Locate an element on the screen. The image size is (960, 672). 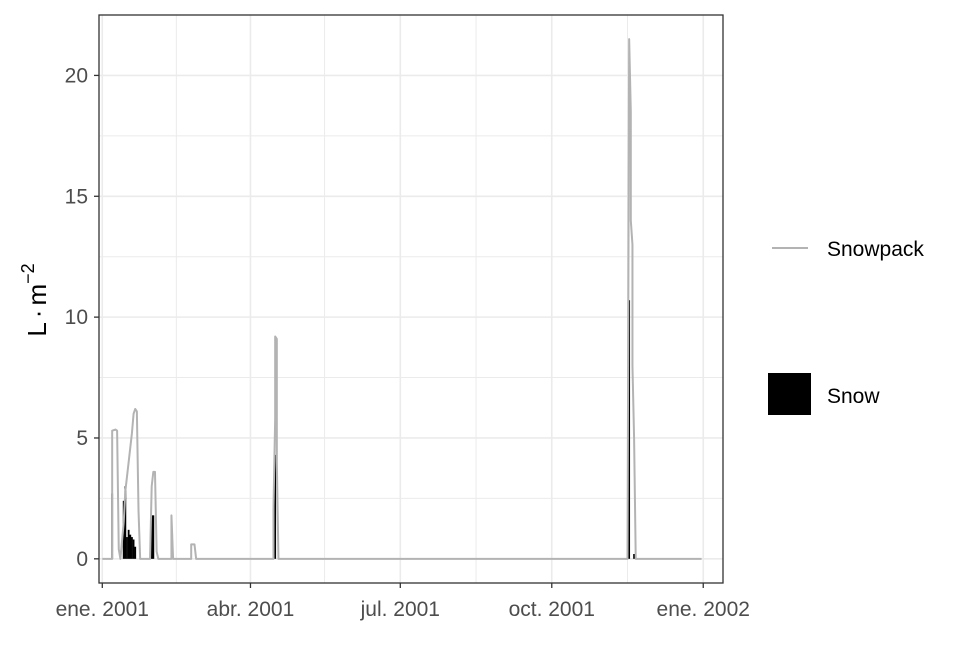
legend-label-snowpack: Snowpack is located at coordinates (875, 249).